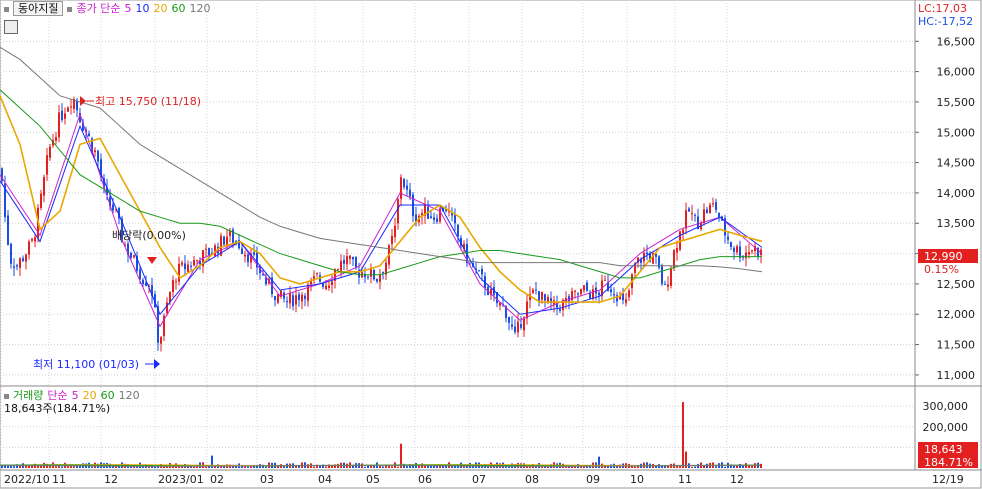 This screenshot has width=982, height=489. Describe the element at coordinates (217, 479) in the screenshot. I see `time-tick-label: 02` at that location.